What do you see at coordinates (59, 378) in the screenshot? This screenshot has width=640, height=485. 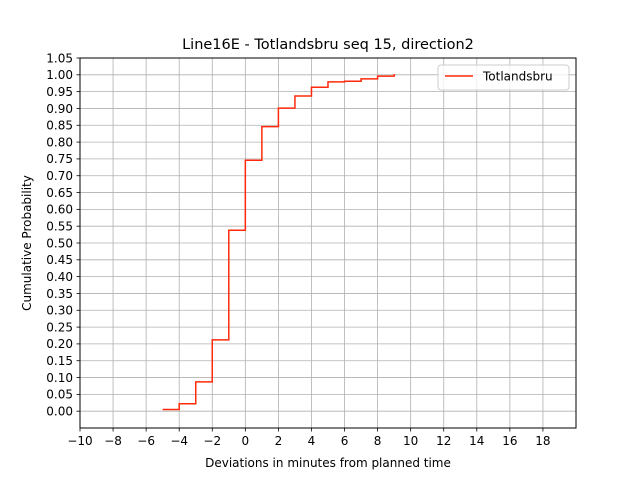 I see `y-tick-label: 0.10` at bounding box center [59, 378].